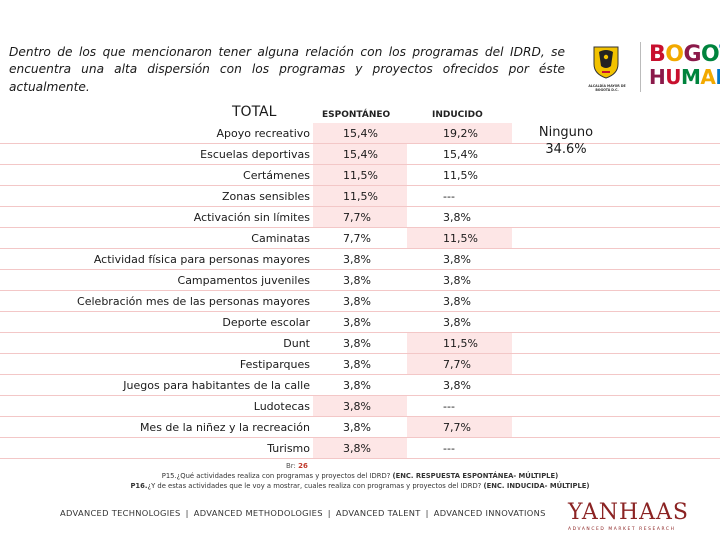 The width and height of the screenshot is (720, 540). Describe the element at coordinates (622, 529) in the screenshot. I see `yanhaas-tagline: ADVANCED MARKET RESEARCH` at that location.